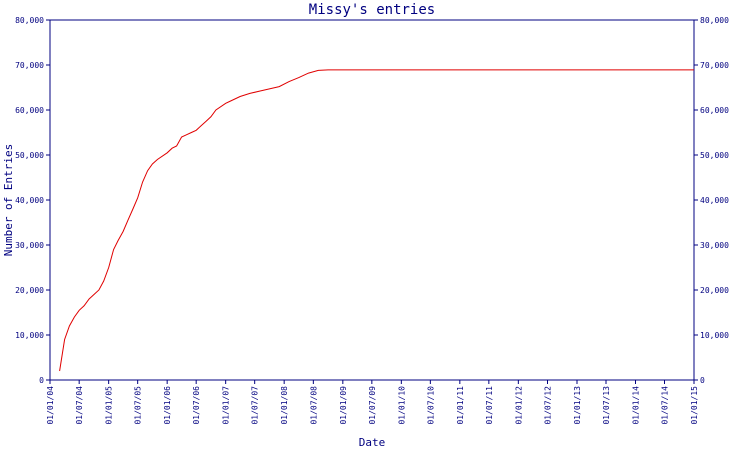 Image resolution: width=750 pixels, height=450 pixels. I want to click on y-tick-label-right: 40,000, so click(714, 200).